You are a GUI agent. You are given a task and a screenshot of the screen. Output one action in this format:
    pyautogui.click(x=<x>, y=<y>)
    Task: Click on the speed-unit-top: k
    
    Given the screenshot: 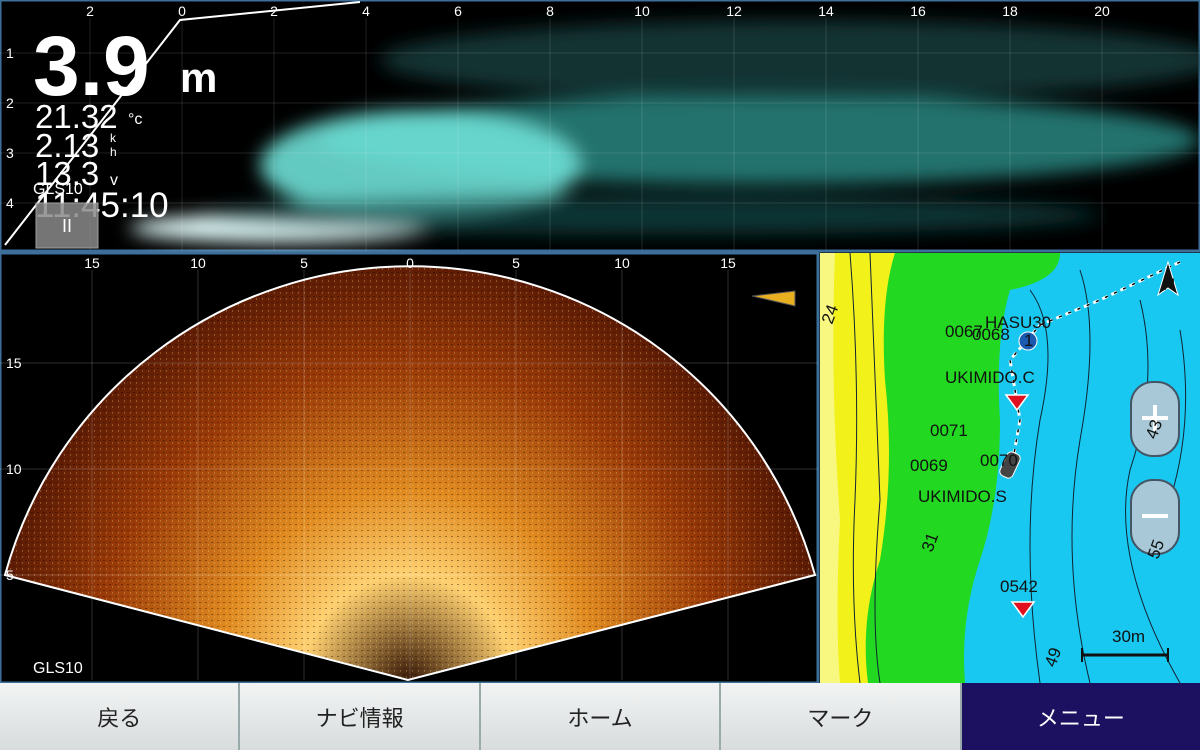 What is the action you would take?
    pyautogui.click(x=113, y=138)
    